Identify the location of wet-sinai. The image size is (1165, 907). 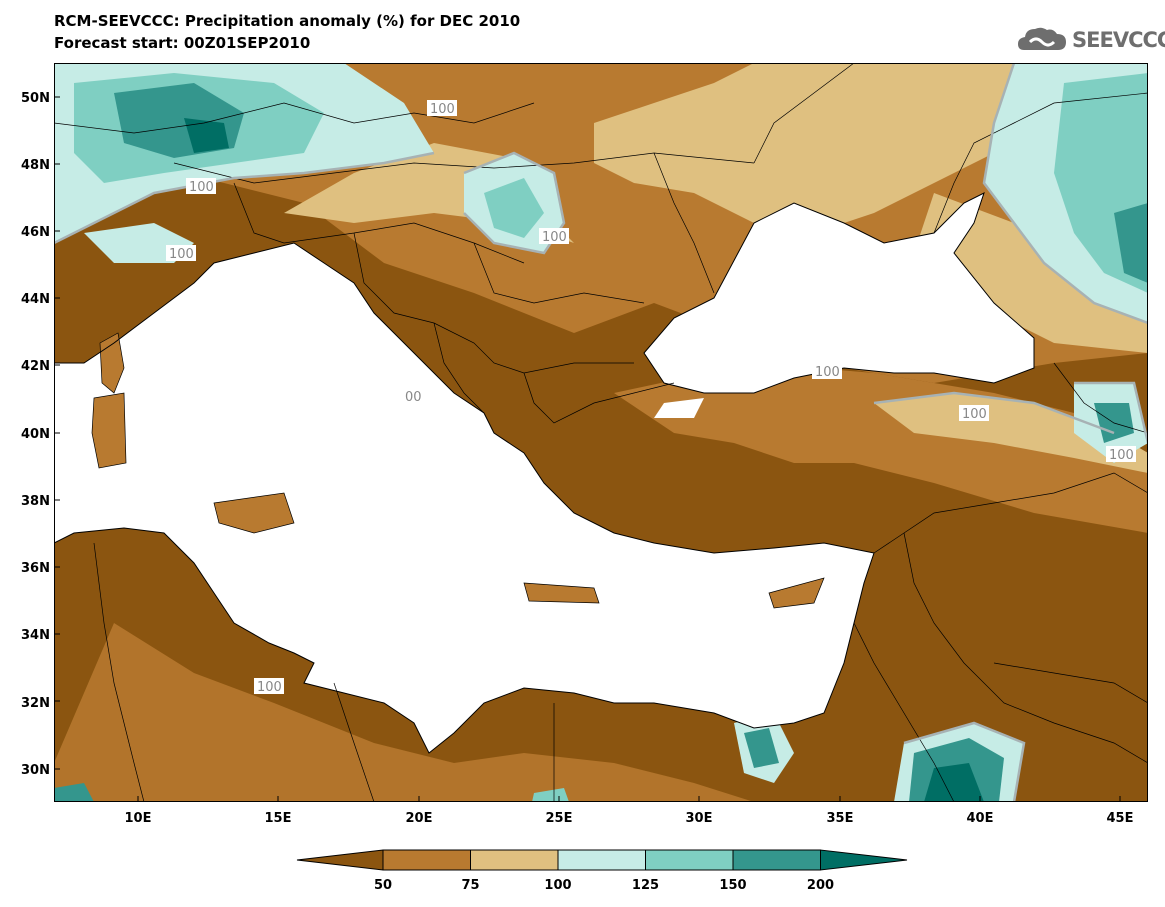
(761, 748).